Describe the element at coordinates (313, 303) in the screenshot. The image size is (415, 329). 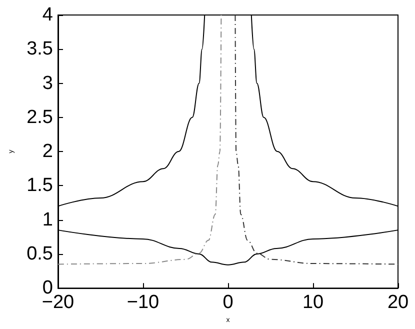
I see `x-tick-label: 10` at that location.